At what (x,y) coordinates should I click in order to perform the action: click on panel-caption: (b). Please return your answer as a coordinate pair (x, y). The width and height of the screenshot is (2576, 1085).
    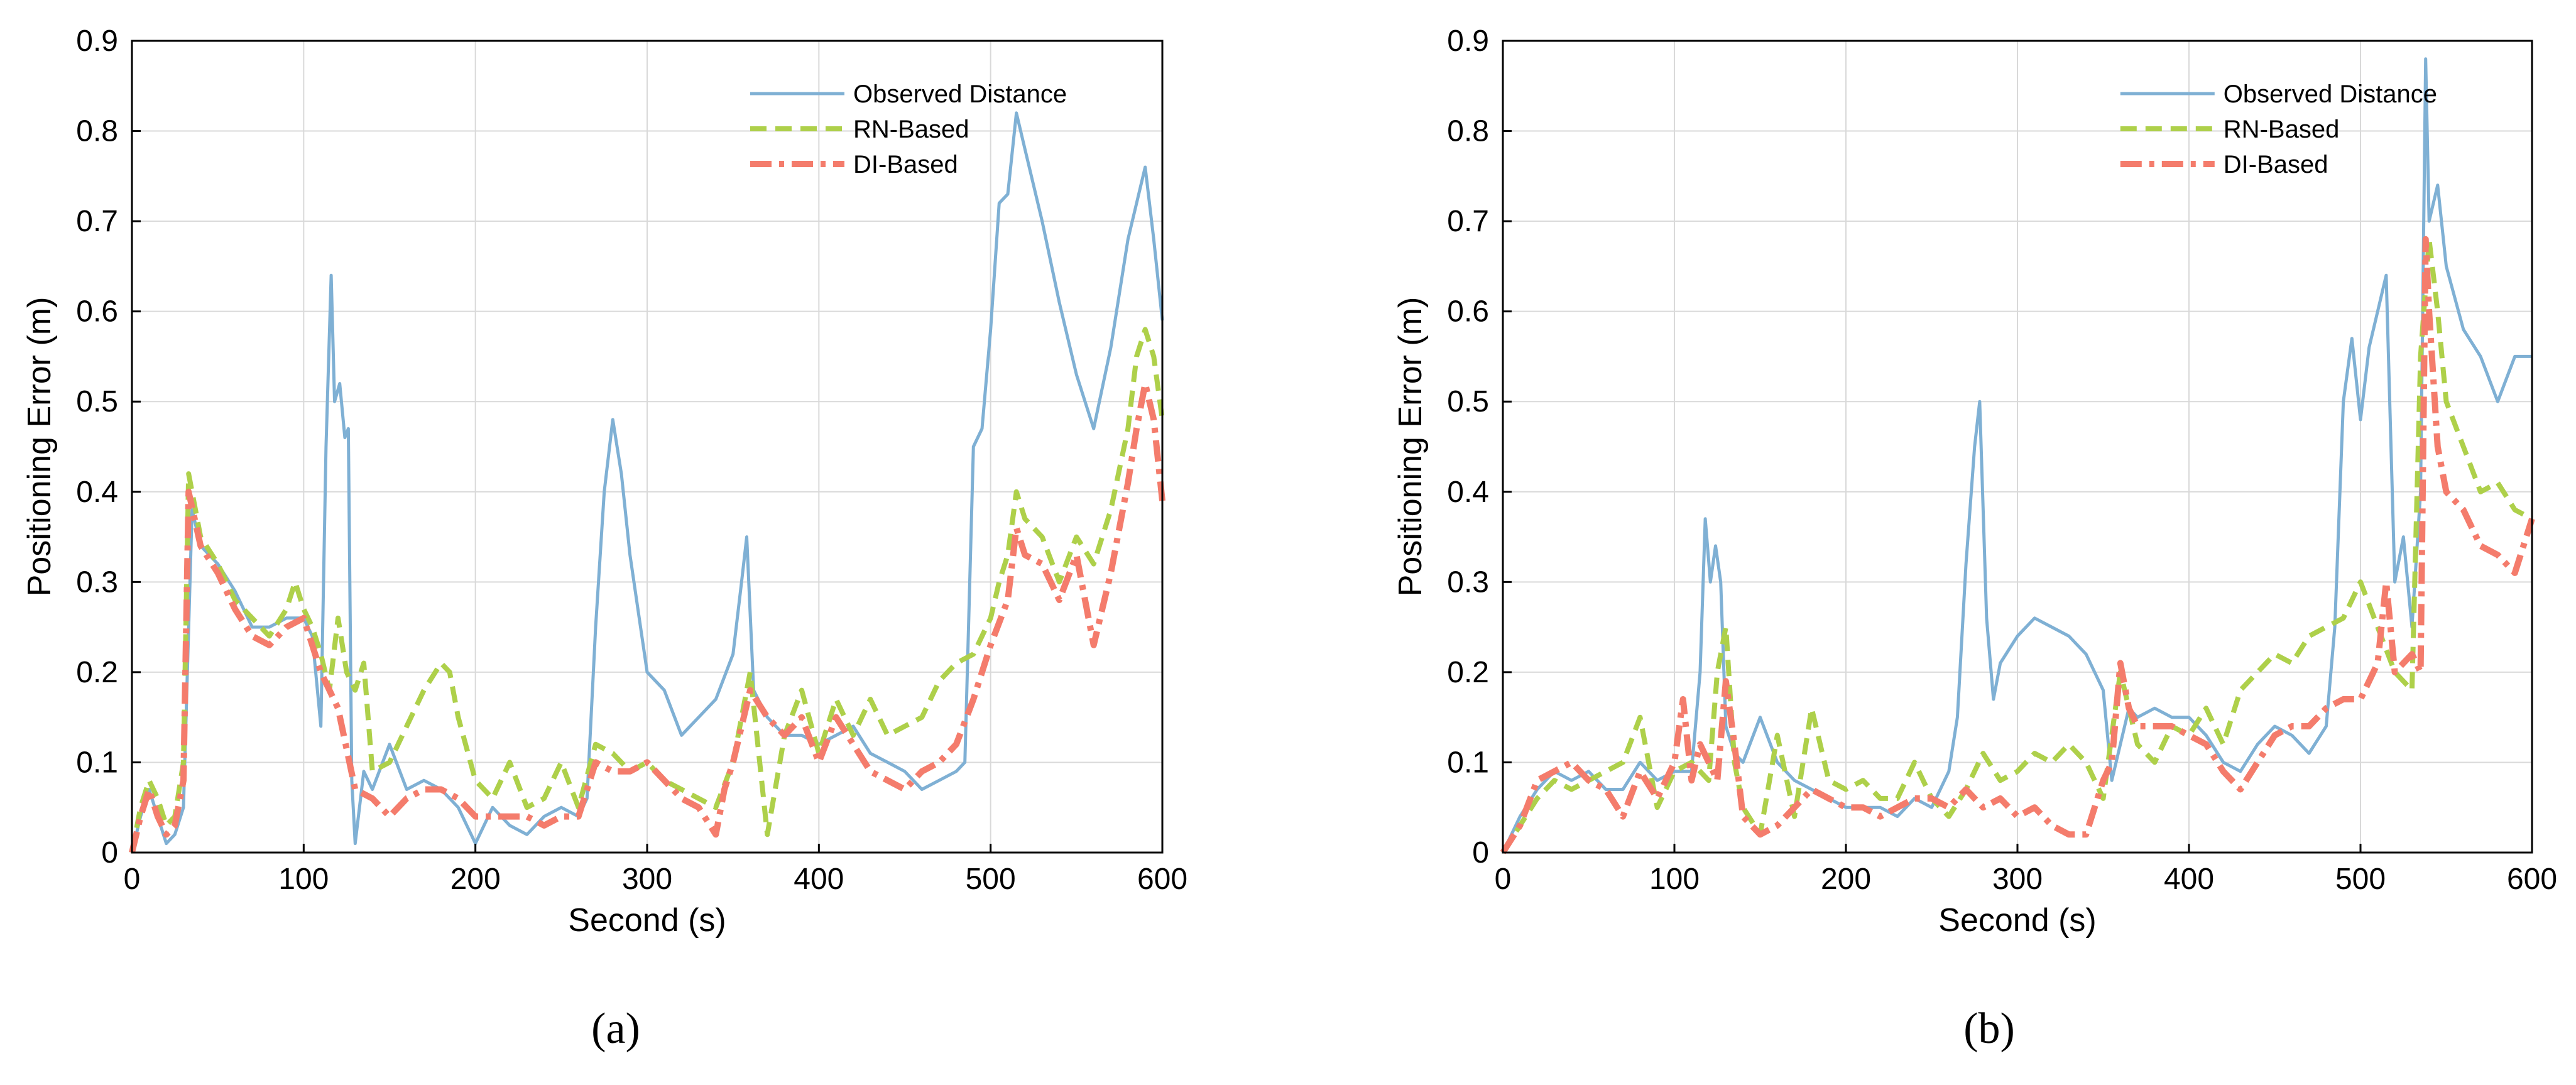
    Looking at the image, I should click on (1989, 1029).